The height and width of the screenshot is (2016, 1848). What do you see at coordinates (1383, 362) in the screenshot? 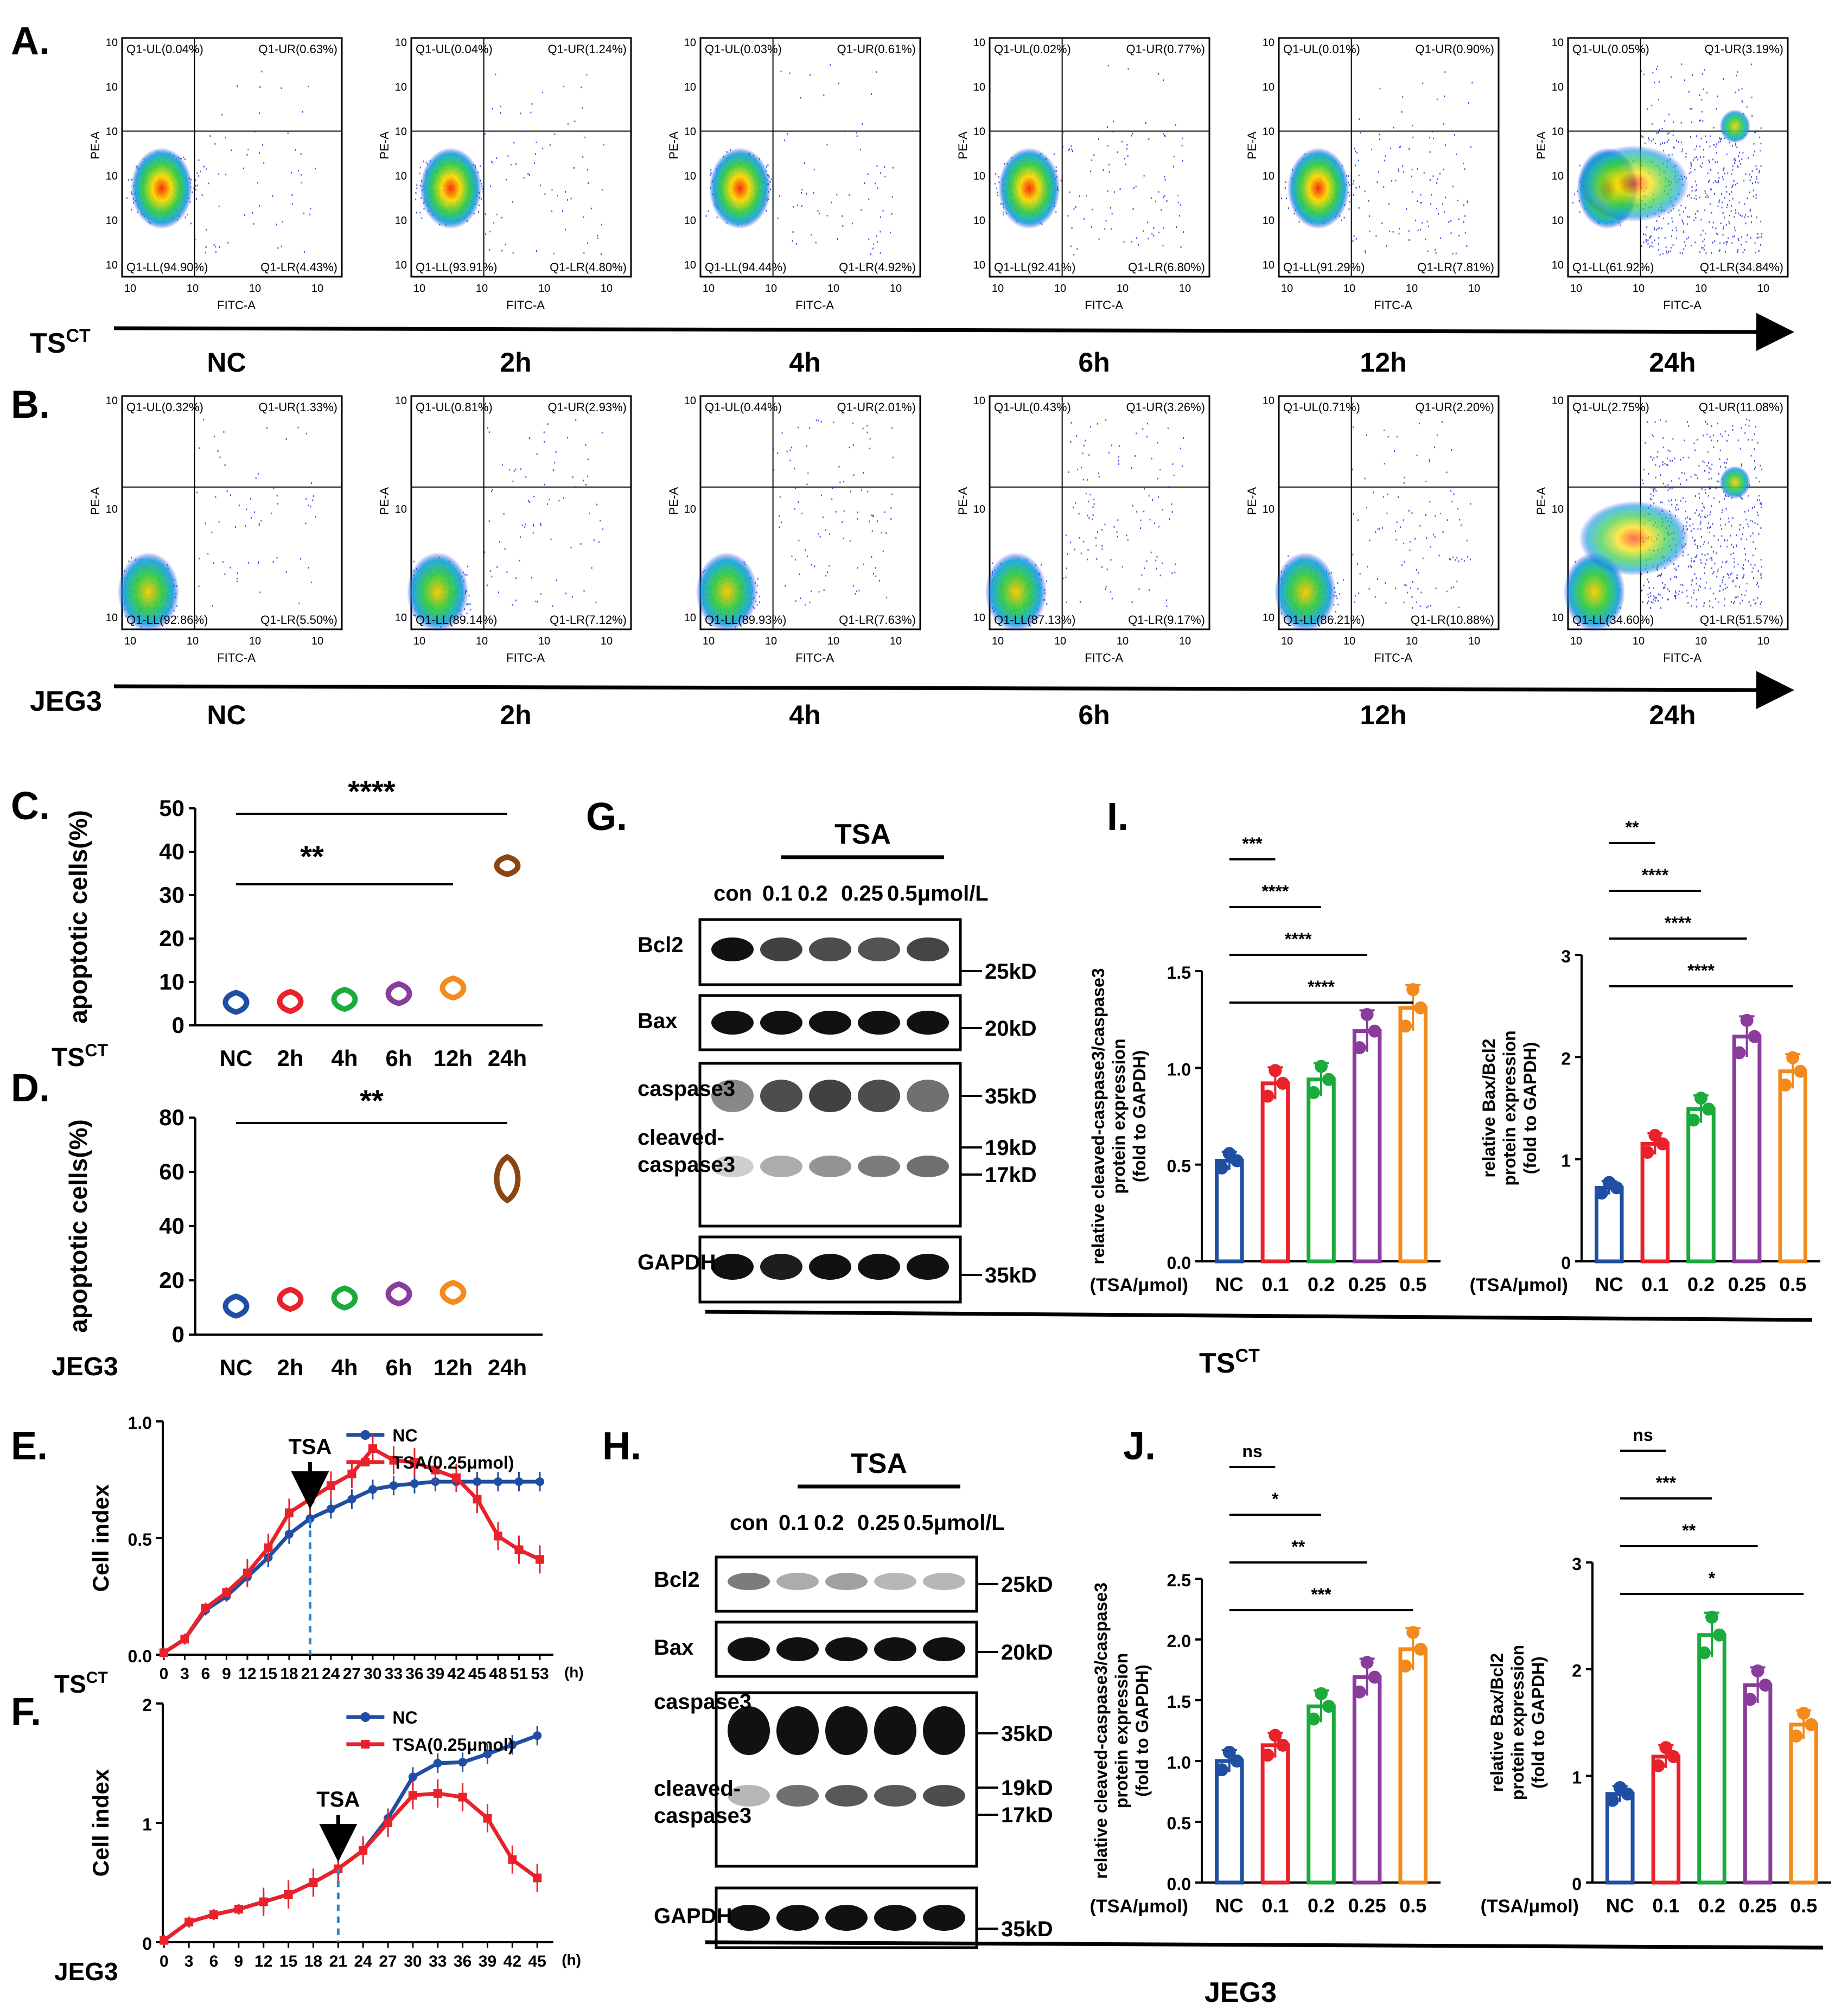
I see `time-label: 12h` at bounding box center [1383, 362].